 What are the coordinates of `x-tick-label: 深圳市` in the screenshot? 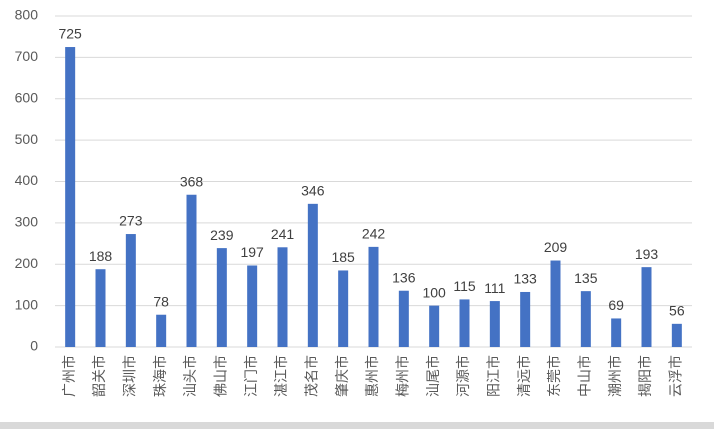 It's located at (130, 376).